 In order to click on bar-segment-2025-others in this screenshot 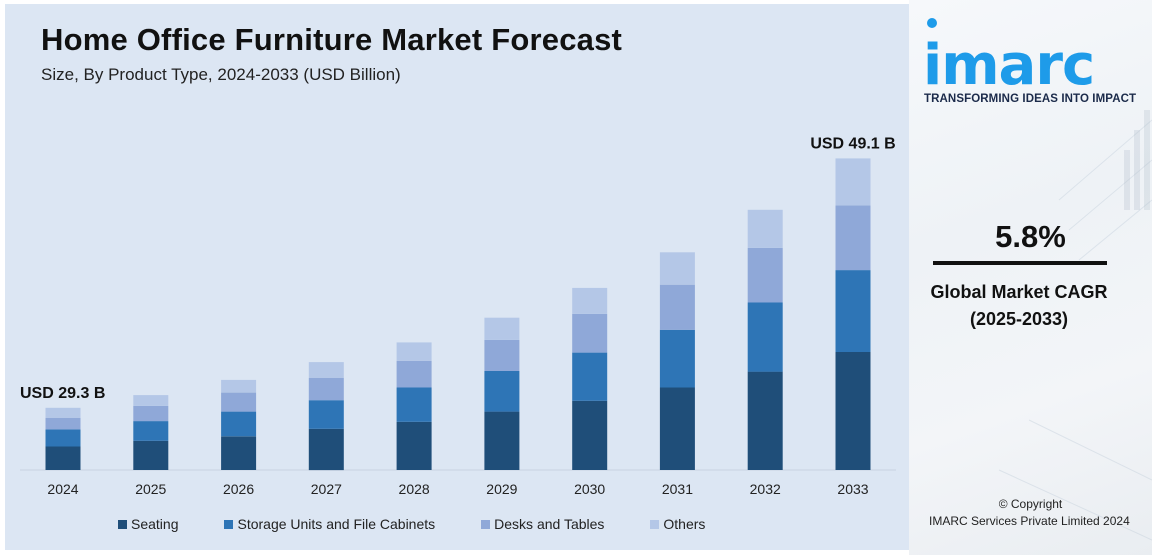, I will do `click(151, 400)`.